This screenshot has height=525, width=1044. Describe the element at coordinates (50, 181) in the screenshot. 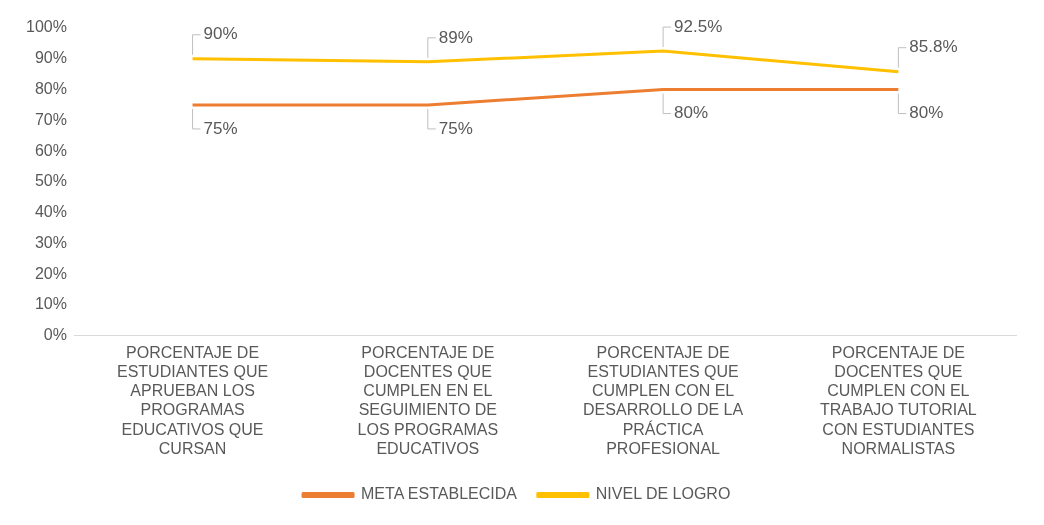

I see `y-tick-label: 50%` at that location.